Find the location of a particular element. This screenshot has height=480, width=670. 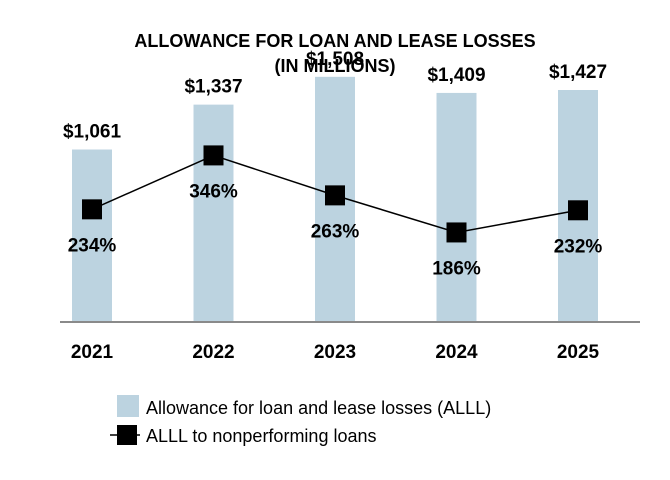

line-value-label-2021: 234% is located at coordinates (92, 245).